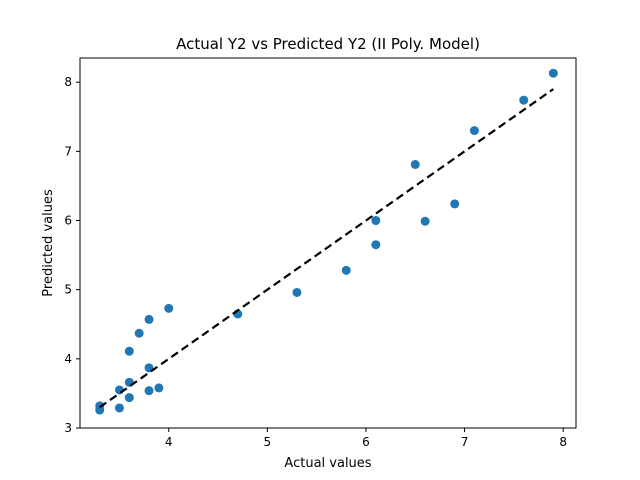 The width and height of the screenshot is (640, 480). I want to click on y-tick-label: 7, so click(68, 151).